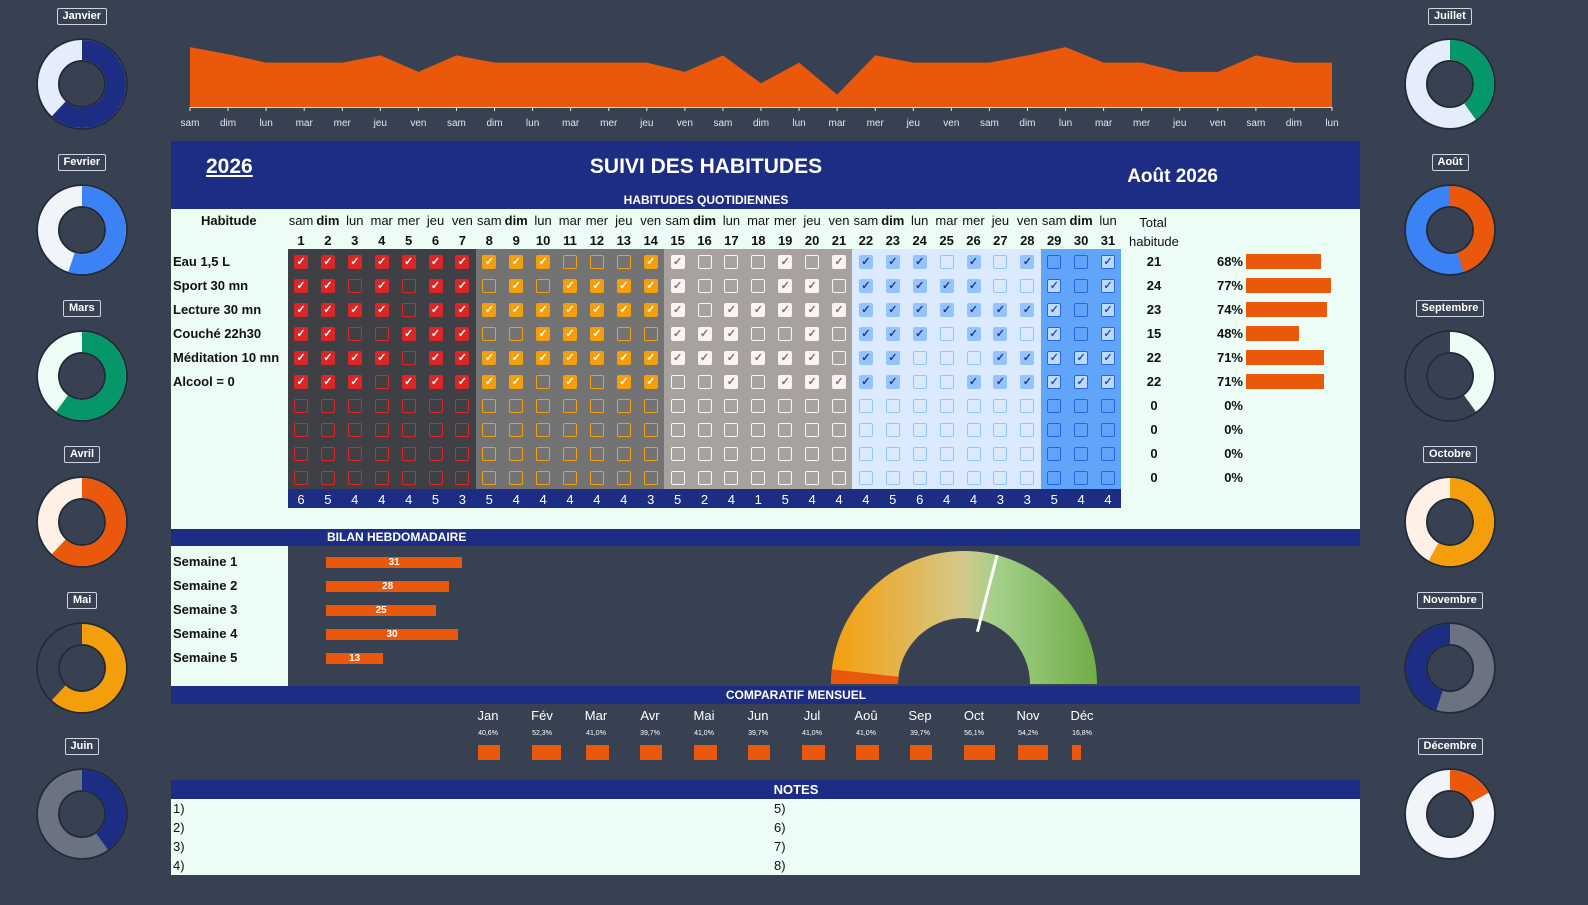 Image resolution: width=1588 pixels, height=905 pixels. I want to click on note-line: 1), so click(179, 808).